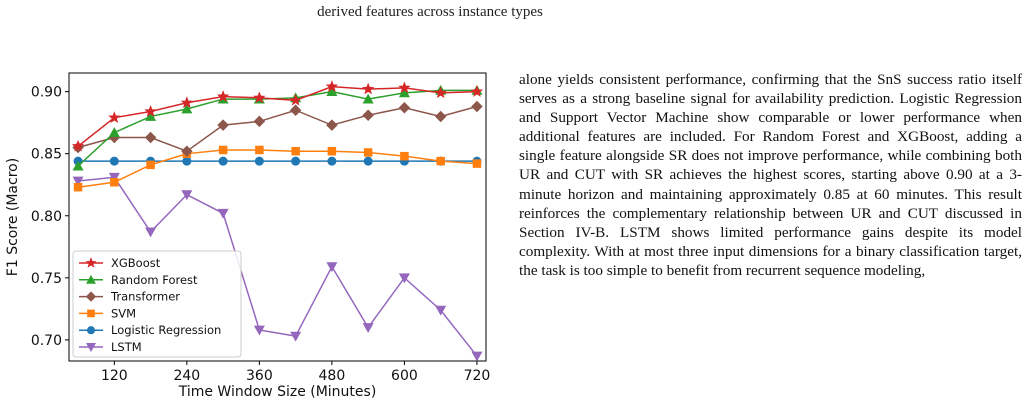 The image size is (1029, 405). Describe the element at coordinates (46, 341) in the screenshot. I see `y-tick-label: 0.70` at that location.